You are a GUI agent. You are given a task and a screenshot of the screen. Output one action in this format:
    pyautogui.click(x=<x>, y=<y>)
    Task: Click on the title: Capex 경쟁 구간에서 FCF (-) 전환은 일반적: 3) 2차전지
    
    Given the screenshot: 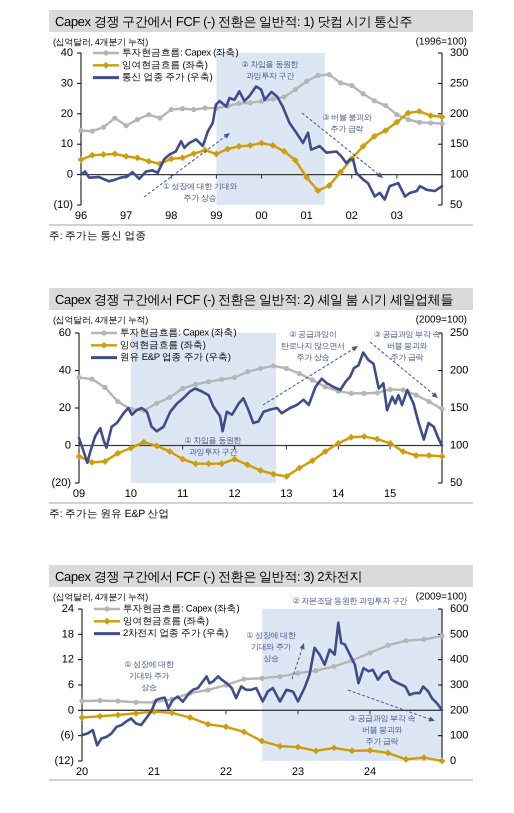 What is the action you would take?
    pyautogui.click(x=261, y=576)
    